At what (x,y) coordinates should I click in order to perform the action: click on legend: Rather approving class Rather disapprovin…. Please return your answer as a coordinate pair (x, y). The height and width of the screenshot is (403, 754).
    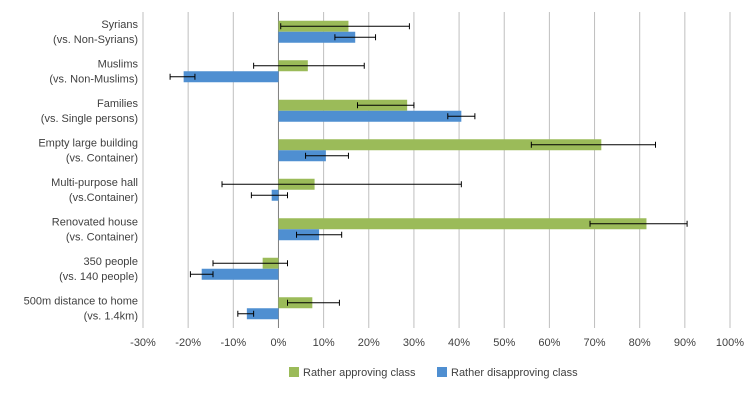
    Looking at the image, I should click on (433, 373).